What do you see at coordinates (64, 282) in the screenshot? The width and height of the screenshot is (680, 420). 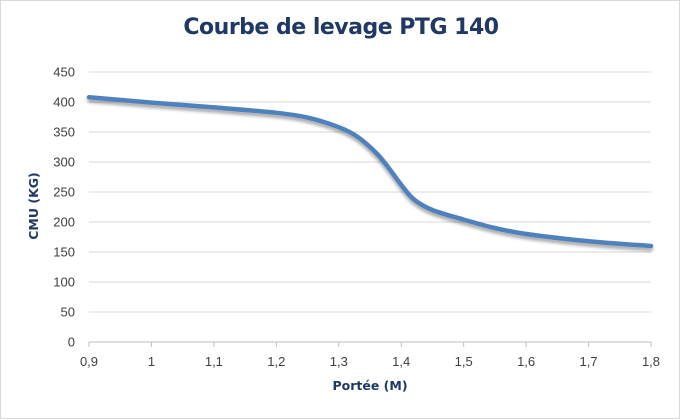 I see `y-tick-label: 100` at bounding box center [64, 282].